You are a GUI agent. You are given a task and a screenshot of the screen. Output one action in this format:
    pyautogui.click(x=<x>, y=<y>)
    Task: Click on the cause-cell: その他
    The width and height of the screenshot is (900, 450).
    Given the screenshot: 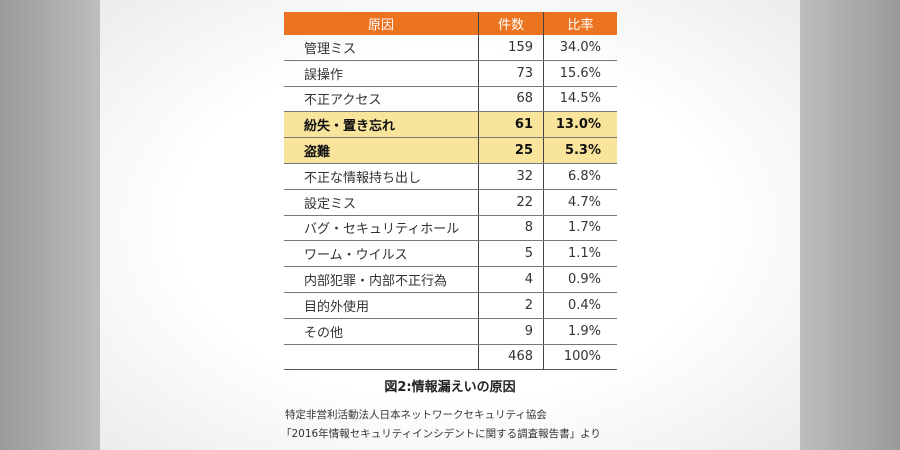 What is the action you would take?
    pyautogui.click(x=381, y=331)
    